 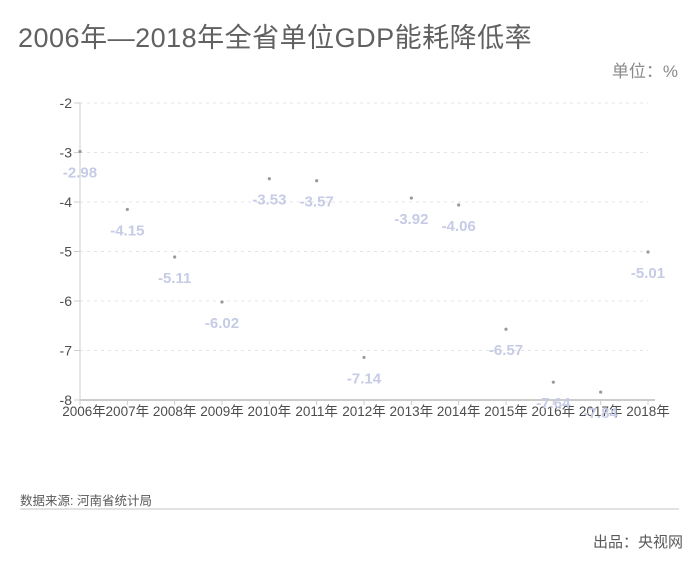 I want to click on x-axis-tick-label: 2009年, so click(x=222, y=411).